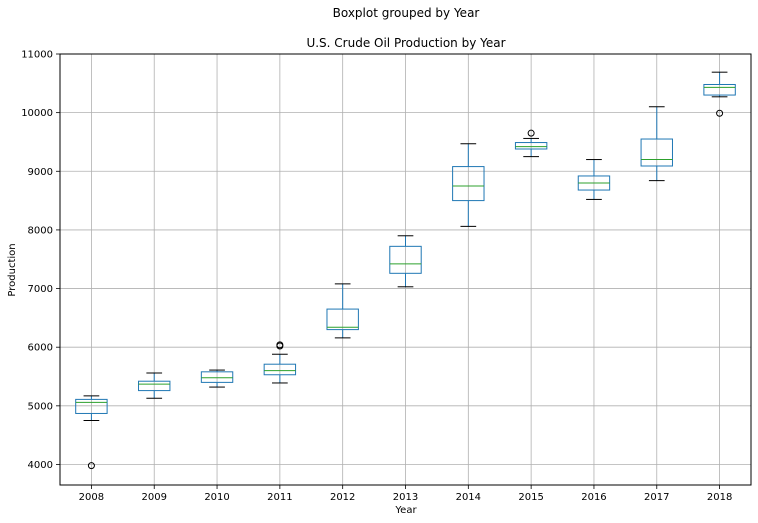 Image resolution: width=758 pixels, height=523 pixels. What do you see at coordinates (40, 172) in the screenshot?
I see `y-tick-label-9000: 9000` at bounding box center [40, 172].